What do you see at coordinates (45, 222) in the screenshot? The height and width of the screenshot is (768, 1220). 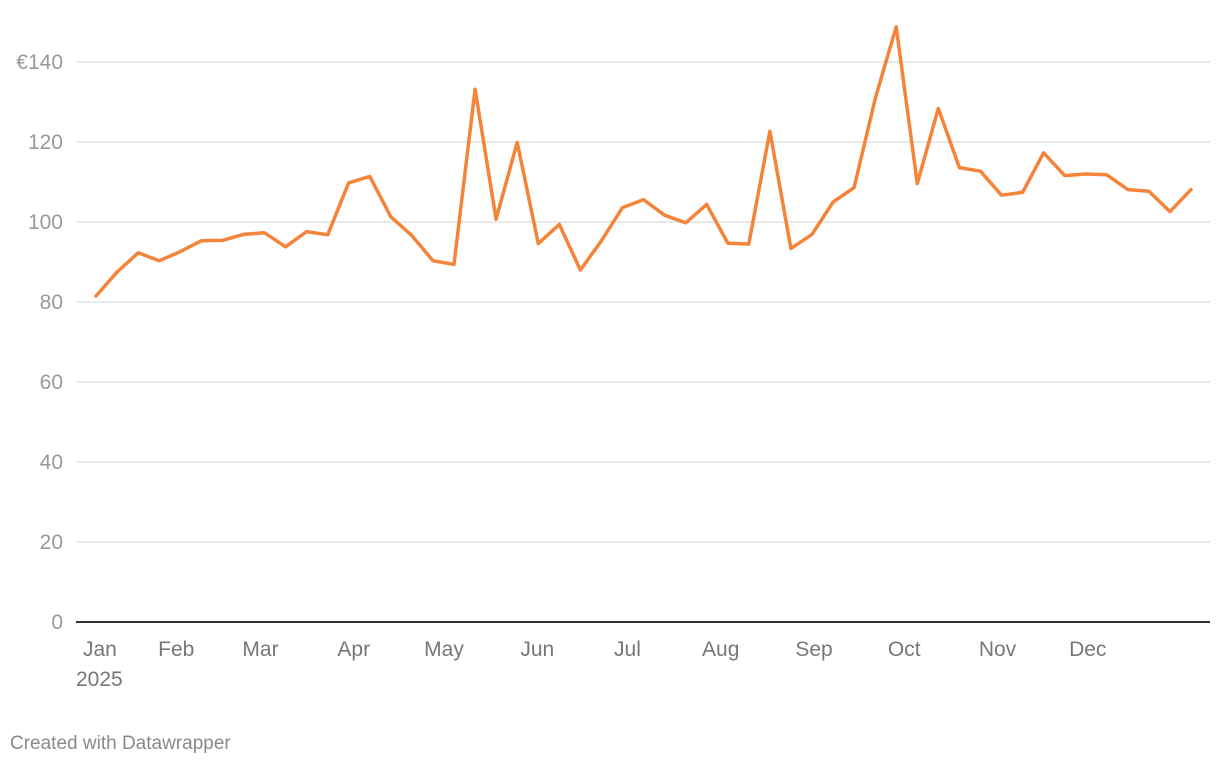 I see `y-tick-label: 100` at bounding box center [45, 222].